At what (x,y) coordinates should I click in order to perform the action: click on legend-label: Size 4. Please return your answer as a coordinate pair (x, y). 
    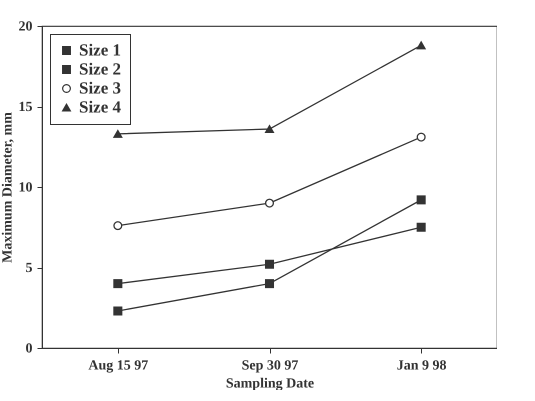
    Looking at the image, I should click on (100, 107).